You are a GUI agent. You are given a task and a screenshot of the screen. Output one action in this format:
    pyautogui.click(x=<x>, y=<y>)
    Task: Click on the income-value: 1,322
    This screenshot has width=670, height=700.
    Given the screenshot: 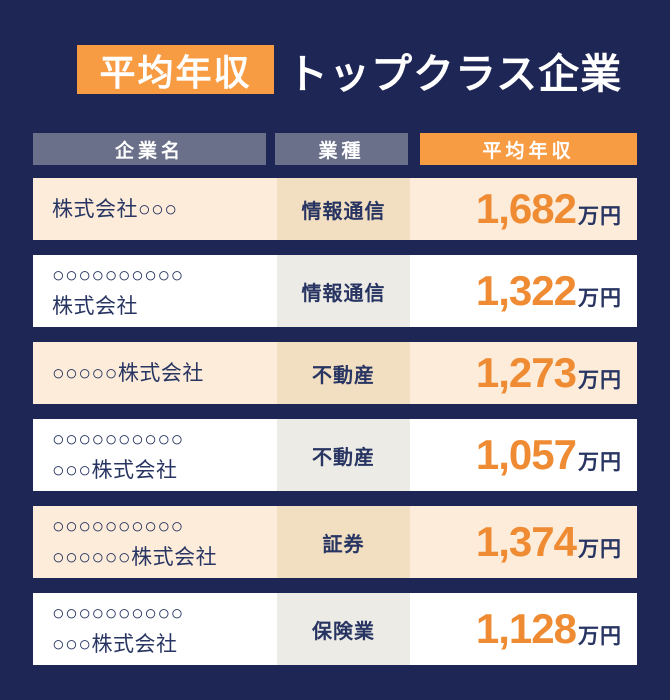 What is the action you would take?
    pyautogui.click(x=526, y=290)
    